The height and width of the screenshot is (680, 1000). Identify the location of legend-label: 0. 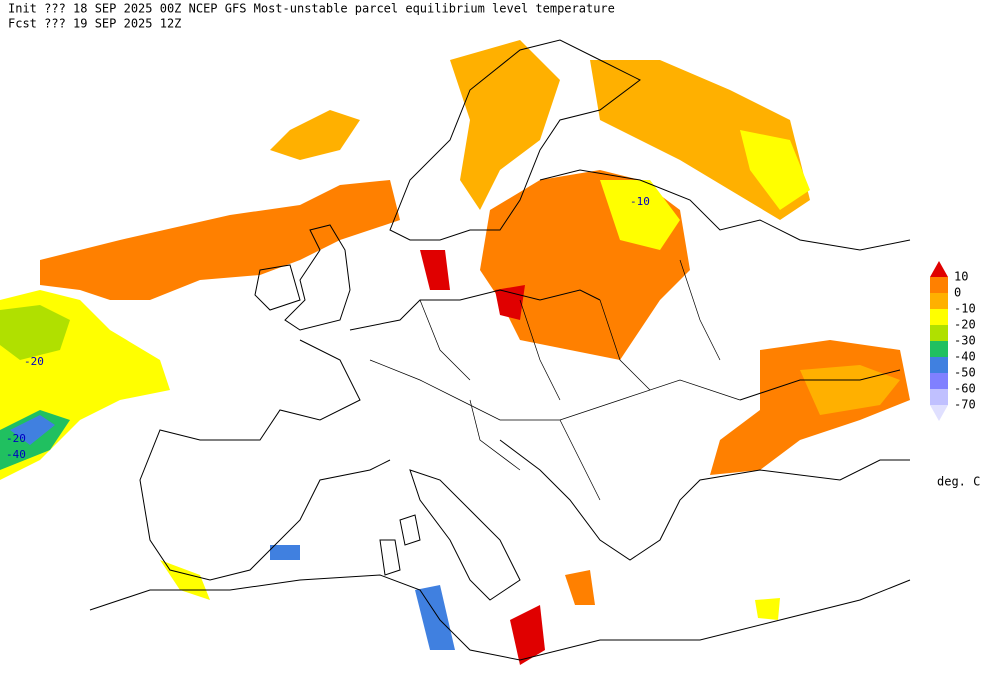
(957, 293).